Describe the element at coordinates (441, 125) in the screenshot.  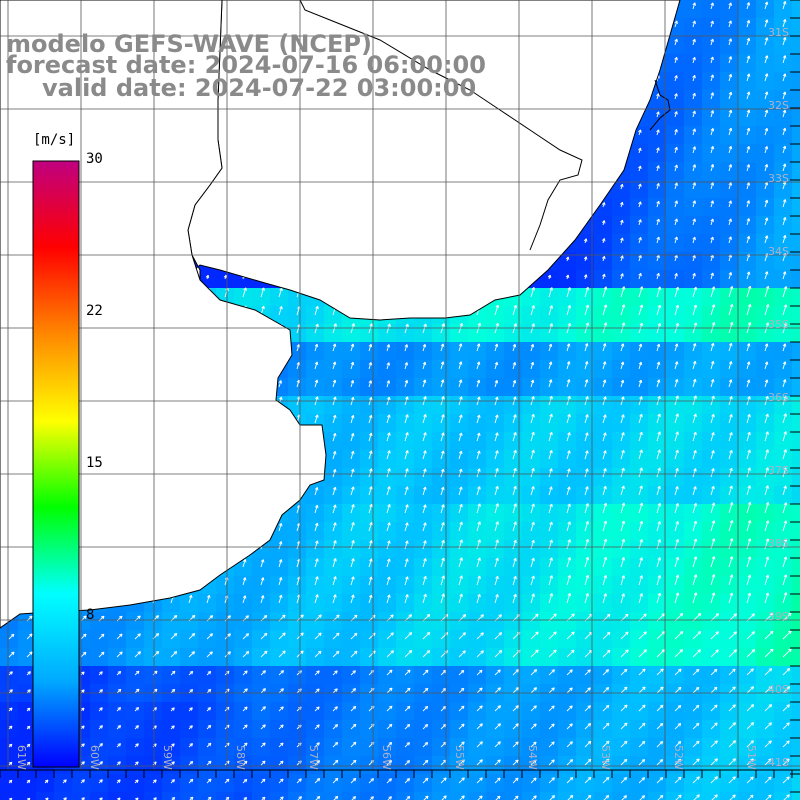
I see `coast-uruguay-inner` at that location.